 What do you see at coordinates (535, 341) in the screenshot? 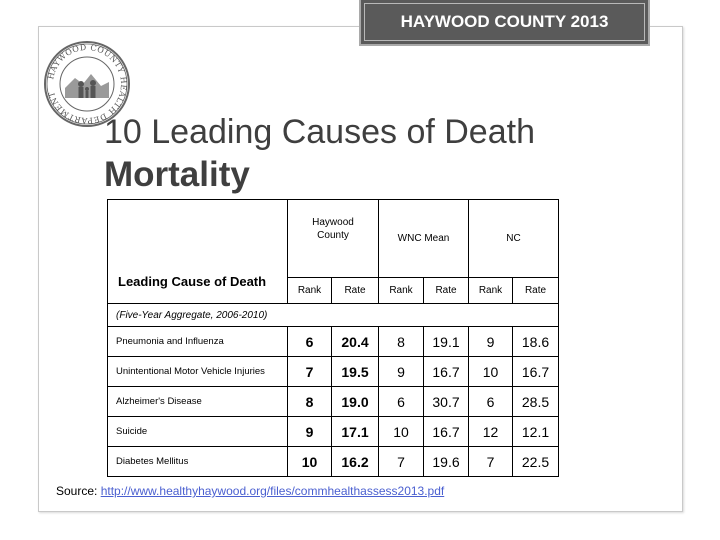
I see `nc-rate: 18.6` at bounding box center [535, 341].